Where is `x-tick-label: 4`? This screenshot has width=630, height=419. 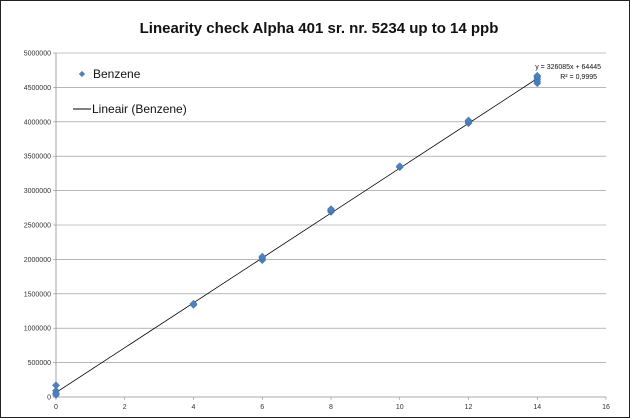
x-tick-label: 4 is located at coordinates (194, 407).